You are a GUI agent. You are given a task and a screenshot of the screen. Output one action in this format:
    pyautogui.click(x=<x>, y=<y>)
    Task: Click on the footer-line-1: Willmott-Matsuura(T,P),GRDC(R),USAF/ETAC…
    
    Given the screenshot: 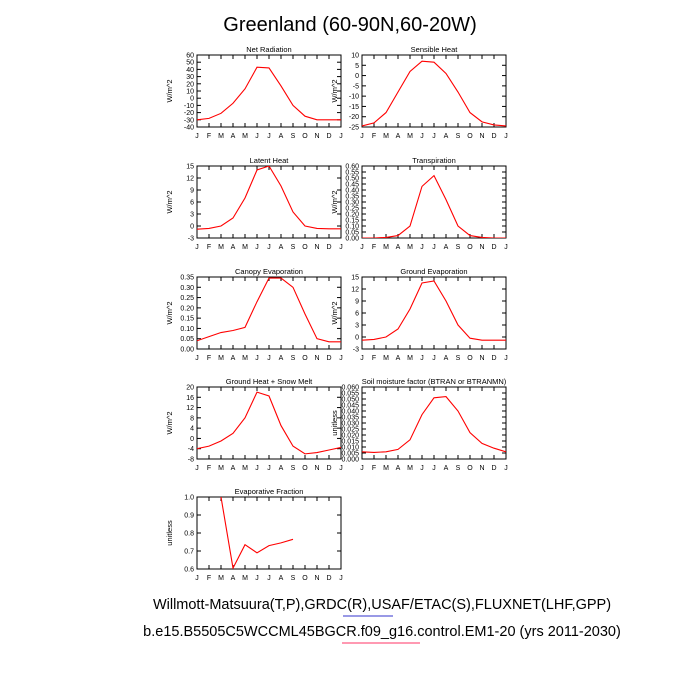 What is the action you would take?
    pyautogui.click(x=382, y=605)
    